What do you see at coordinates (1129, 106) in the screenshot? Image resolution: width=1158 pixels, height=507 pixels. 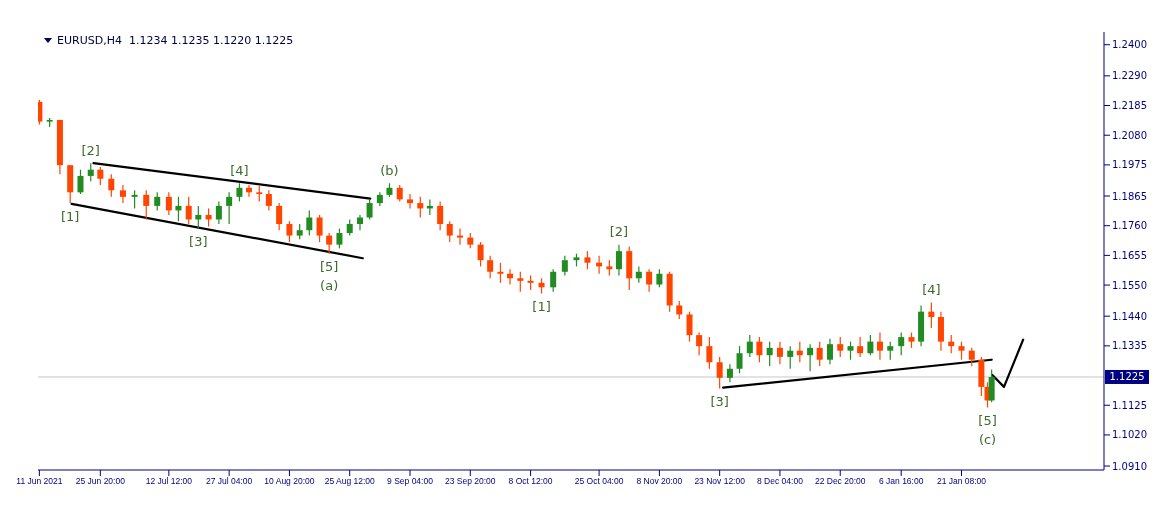 I see `y-tick-label: 1.2185` at bounding box center [1129, 106].